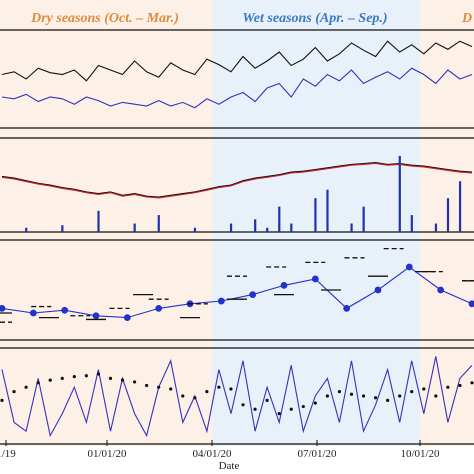  I want to click on x-axis-label: Date, so click(229, 466).